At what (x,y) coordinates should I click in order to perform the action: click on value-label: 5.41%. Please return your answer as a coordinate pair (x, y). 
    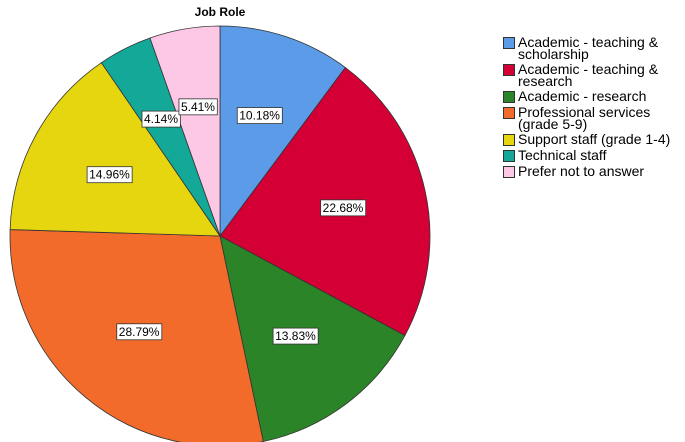
    Looking at the image, I should click on (198, 107).